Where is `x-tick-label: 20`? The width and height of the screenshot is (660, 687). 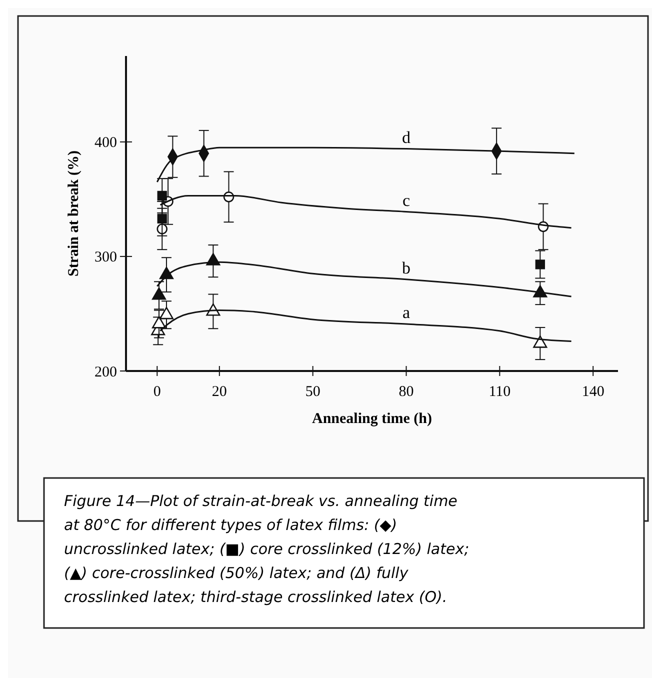 x-tick-label: 20 is located at coordinates (219, 392).